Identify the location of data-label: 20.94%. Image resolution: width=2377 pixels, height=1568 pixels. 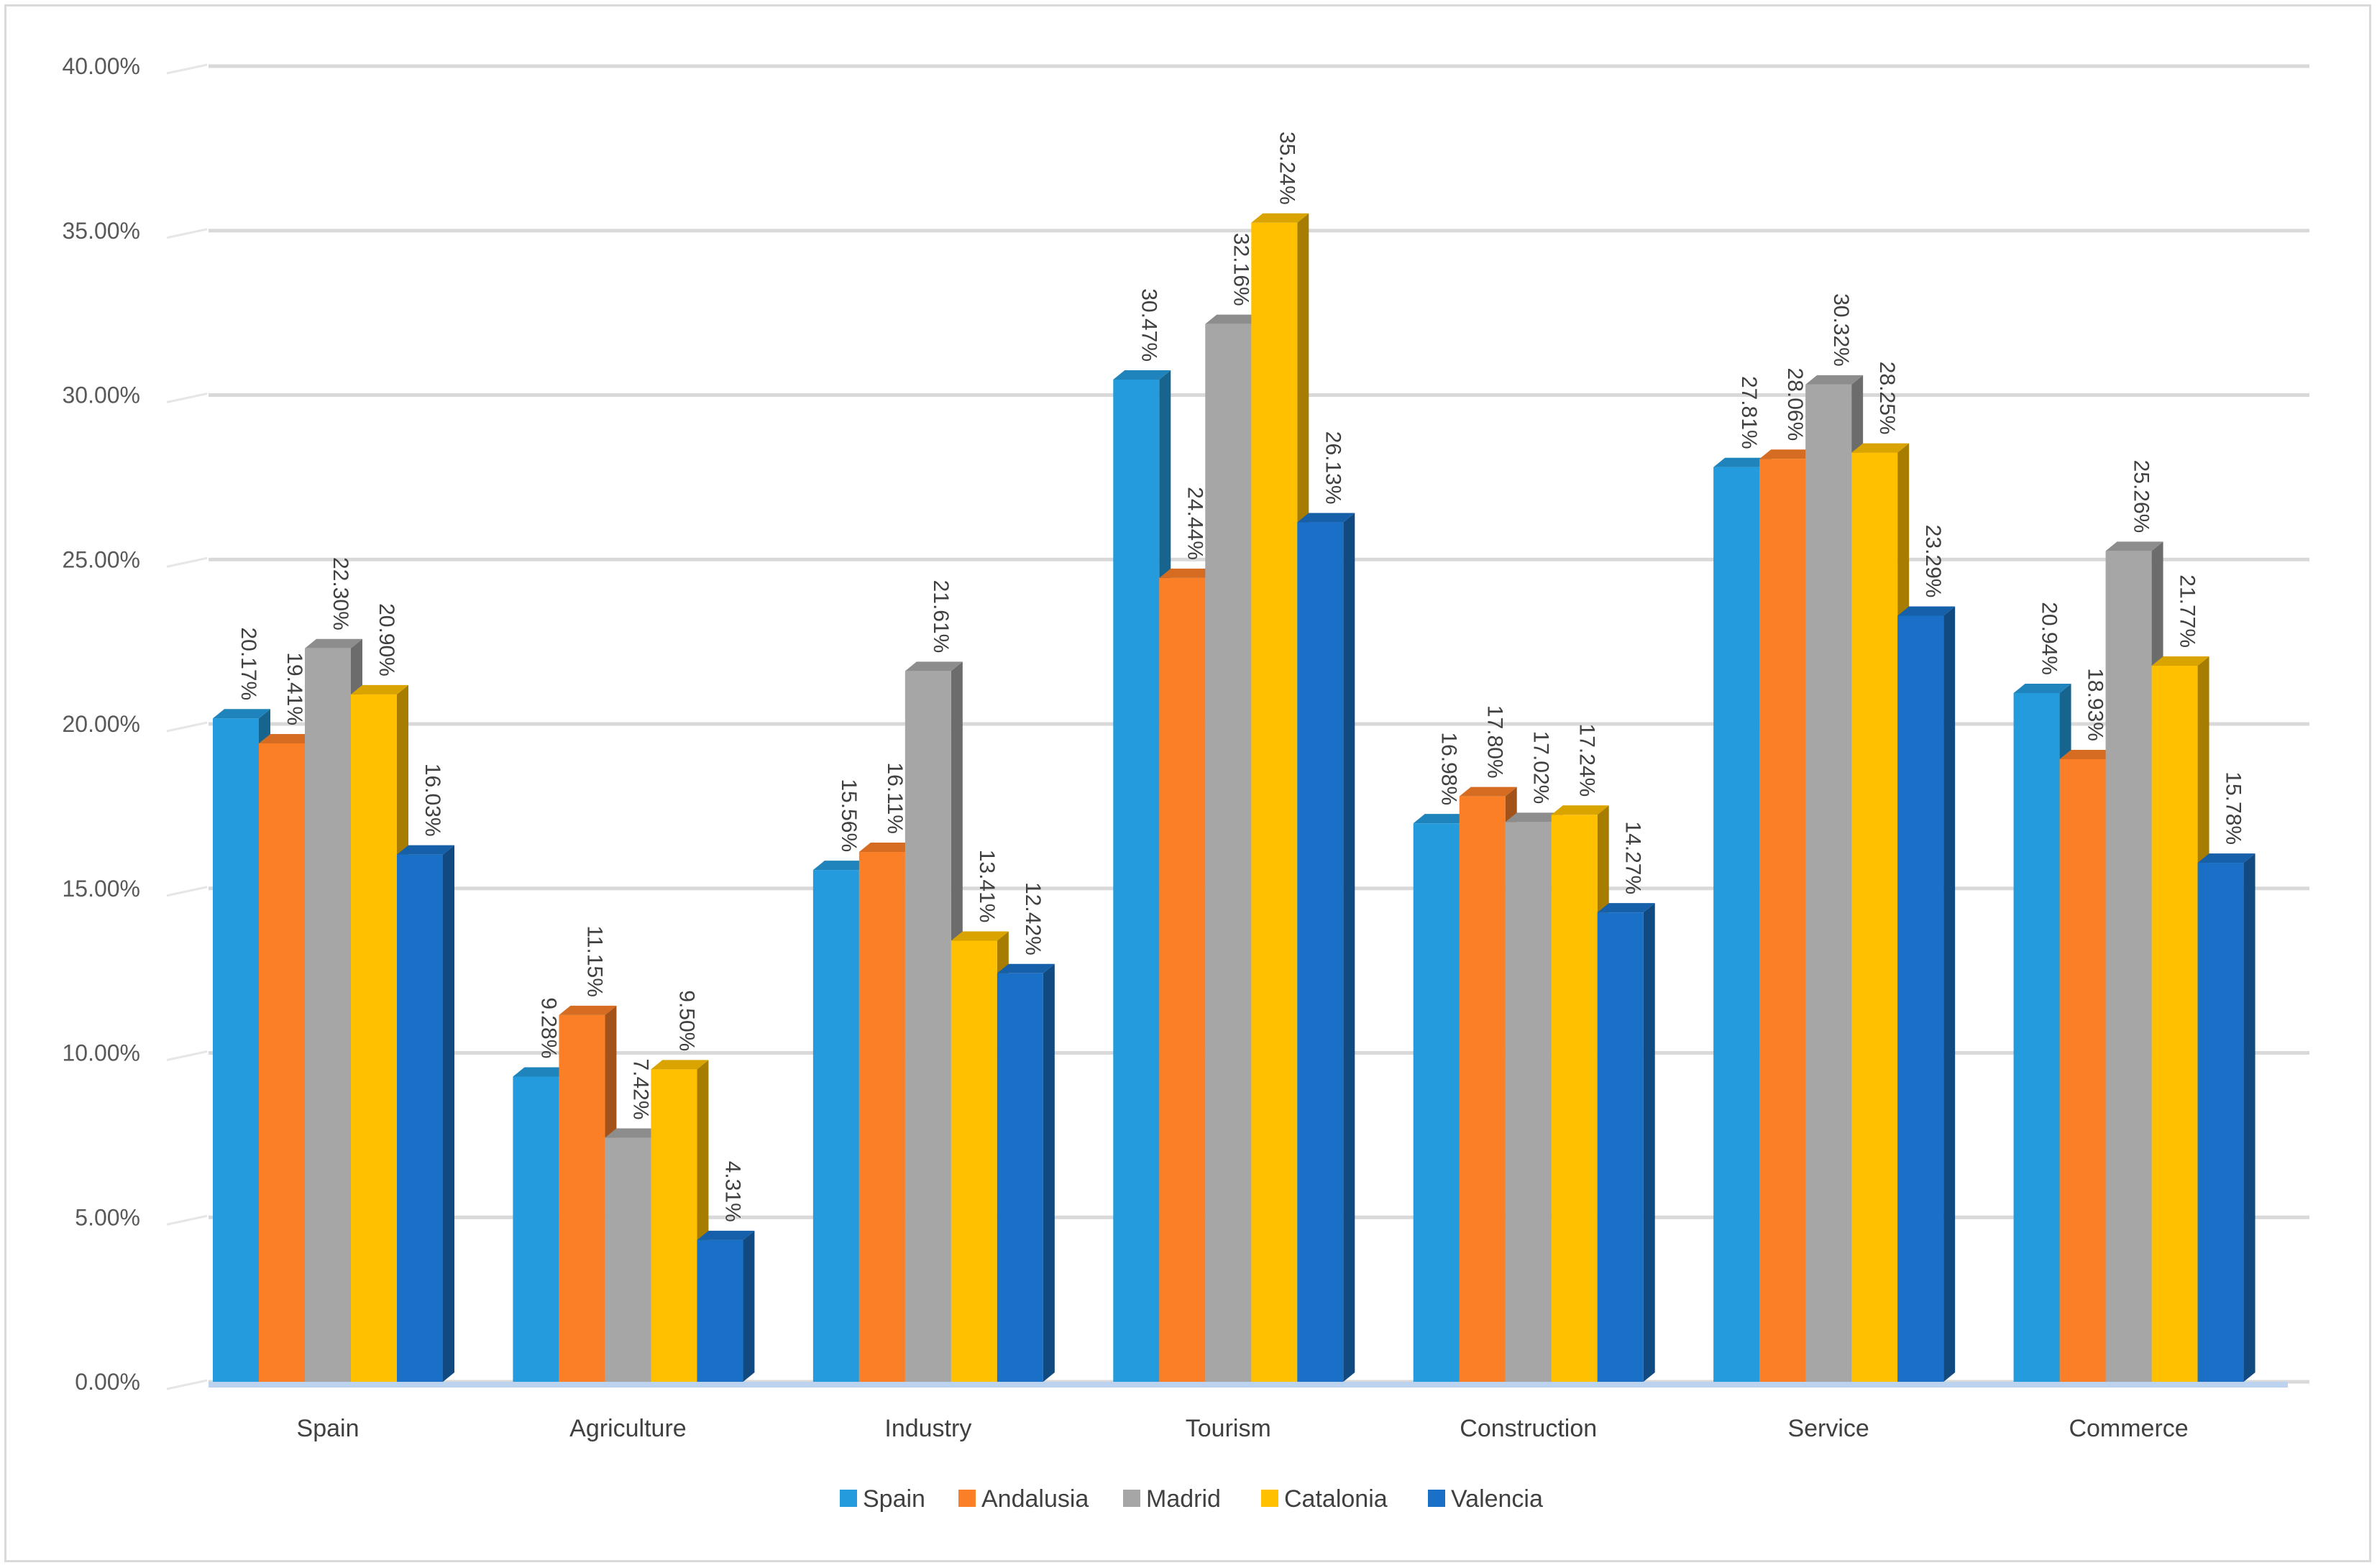
(2049, 638).